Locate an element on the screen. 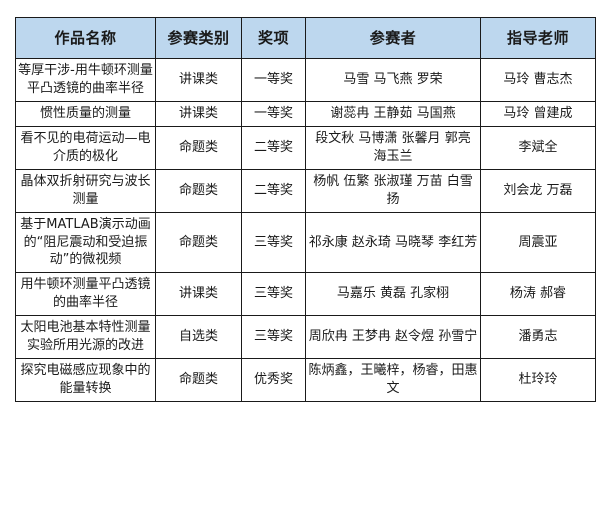 The height and width of the screenshot is (508, 610). cell-work-title: 用牛顿环测量平凸透镜的曲率半径 is located at coordinates (85, 294).